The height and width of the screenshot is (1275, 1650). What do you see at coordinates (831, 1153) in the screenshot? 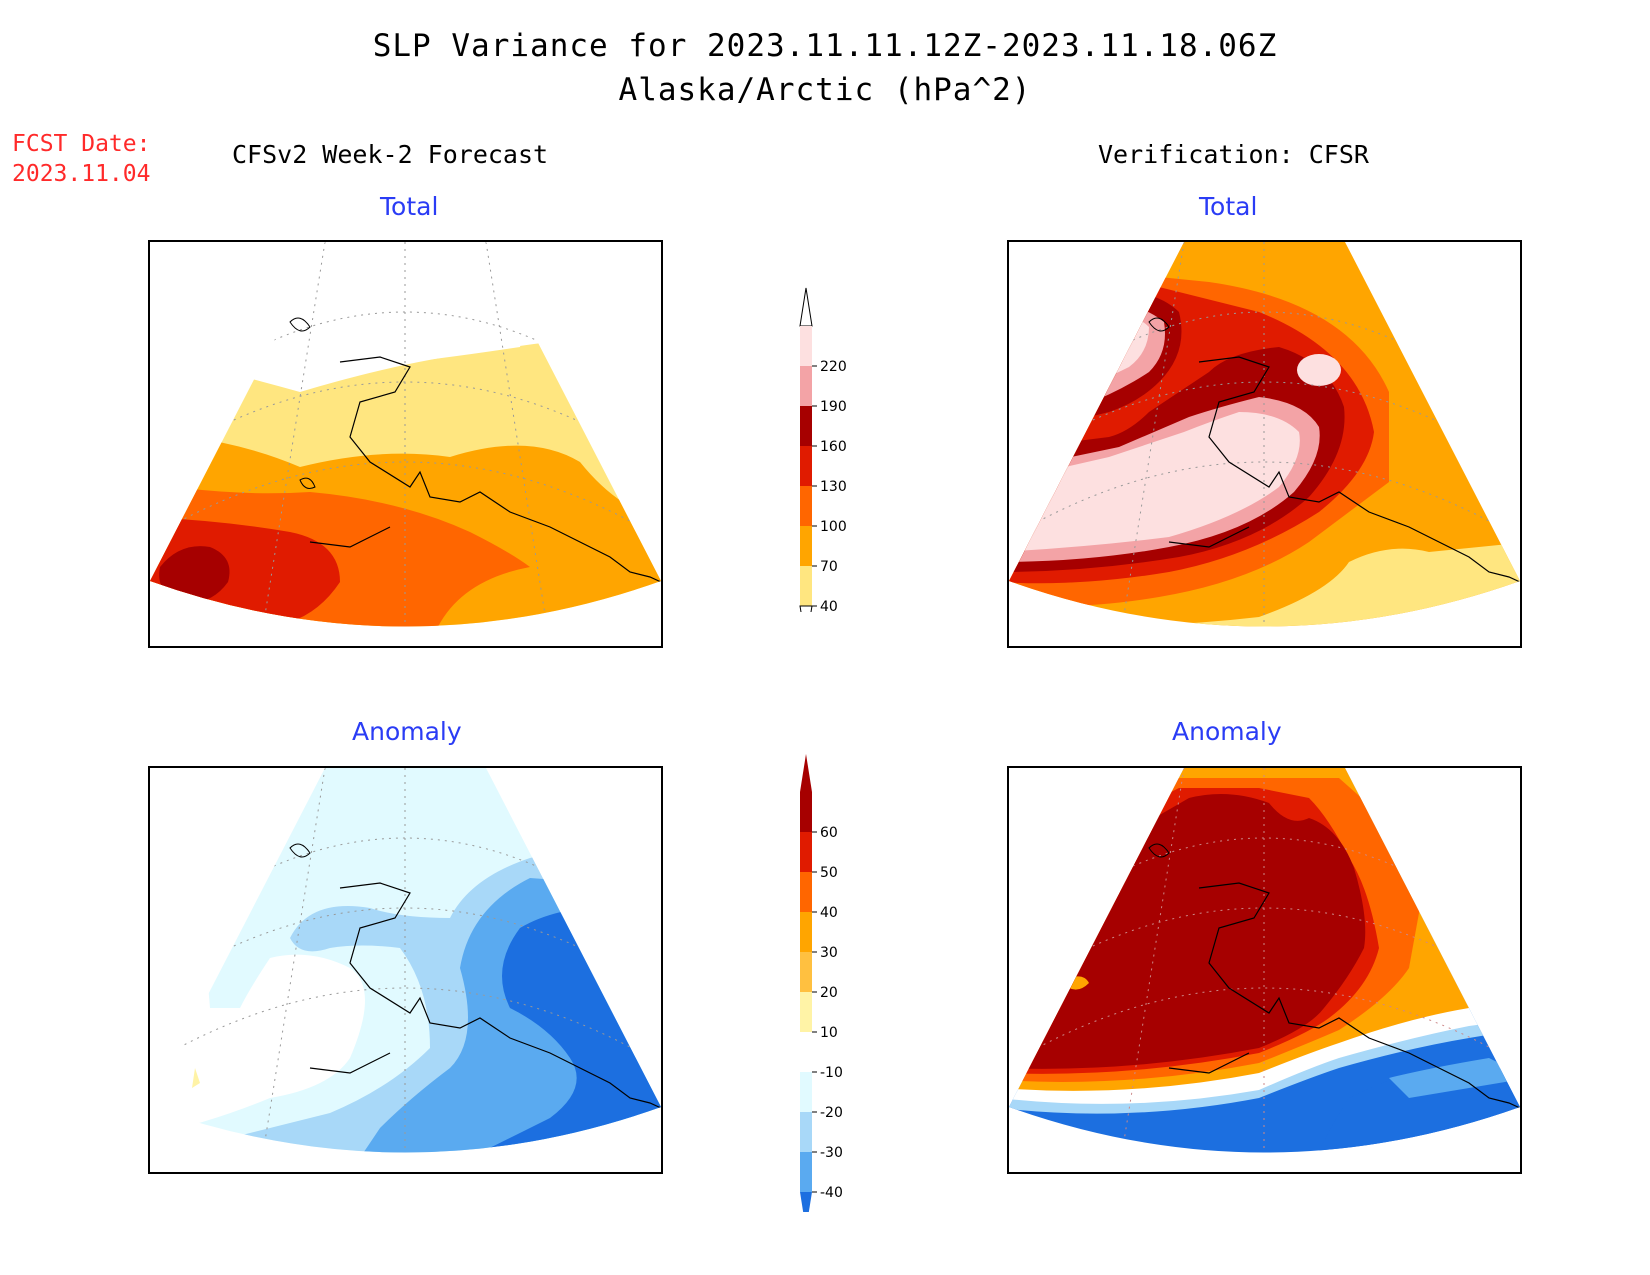
I see `anomaly-colorbar-label: -30` at bounding box center [831, 1153].